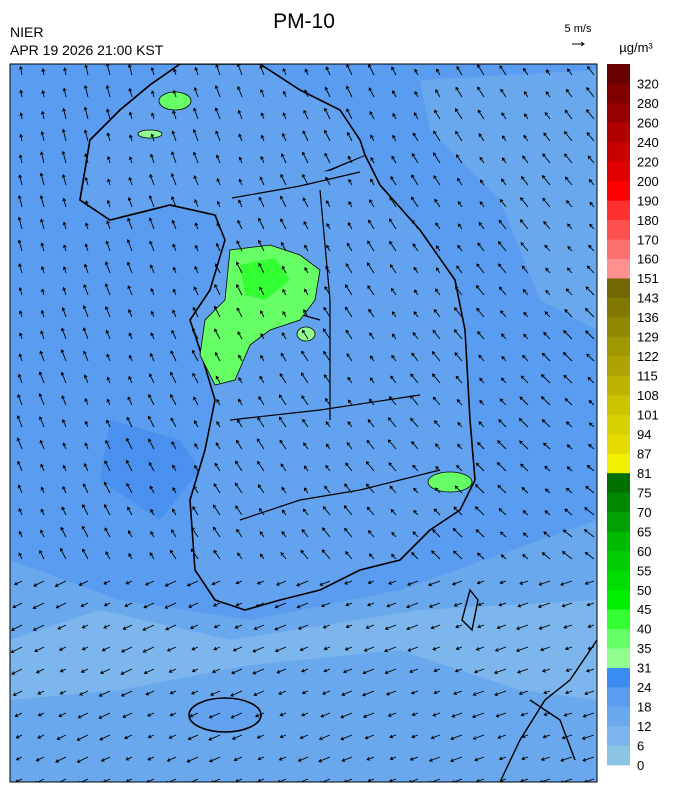  Describe the element at coordinates (644, 531) in the screenshot. I see `colorbar-tick-label: 65` at that location.